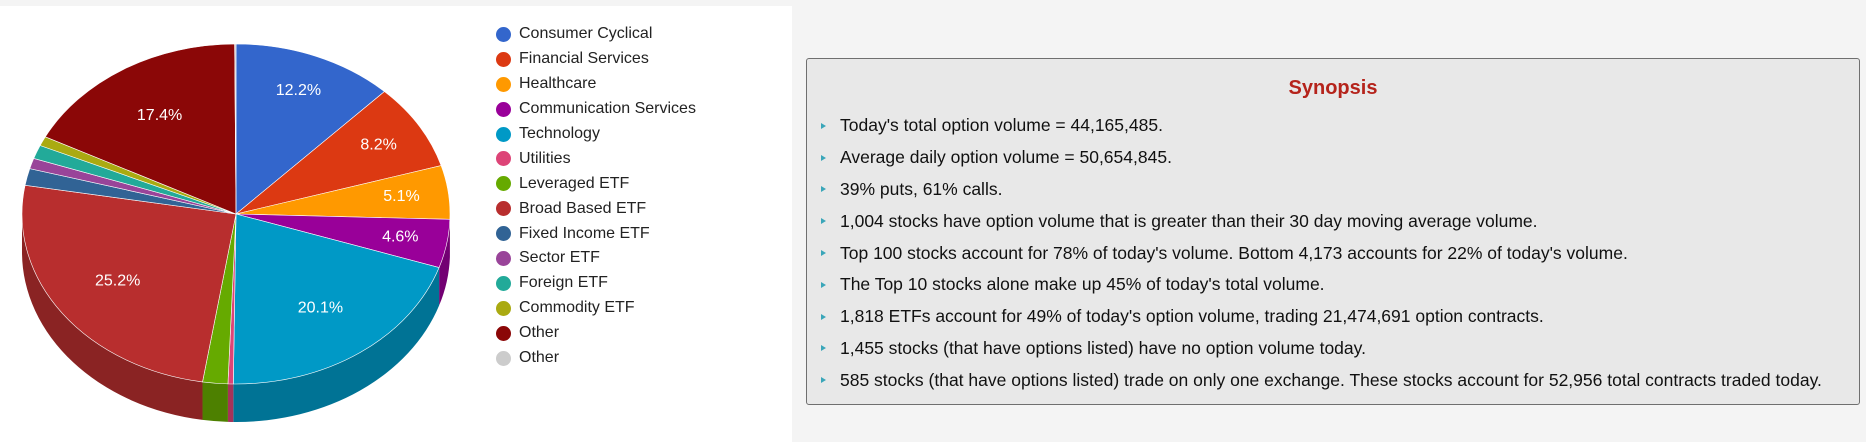 The image size is (1866, 442). I want to click on legend-item-2: Healthcare, so click(596, 84).